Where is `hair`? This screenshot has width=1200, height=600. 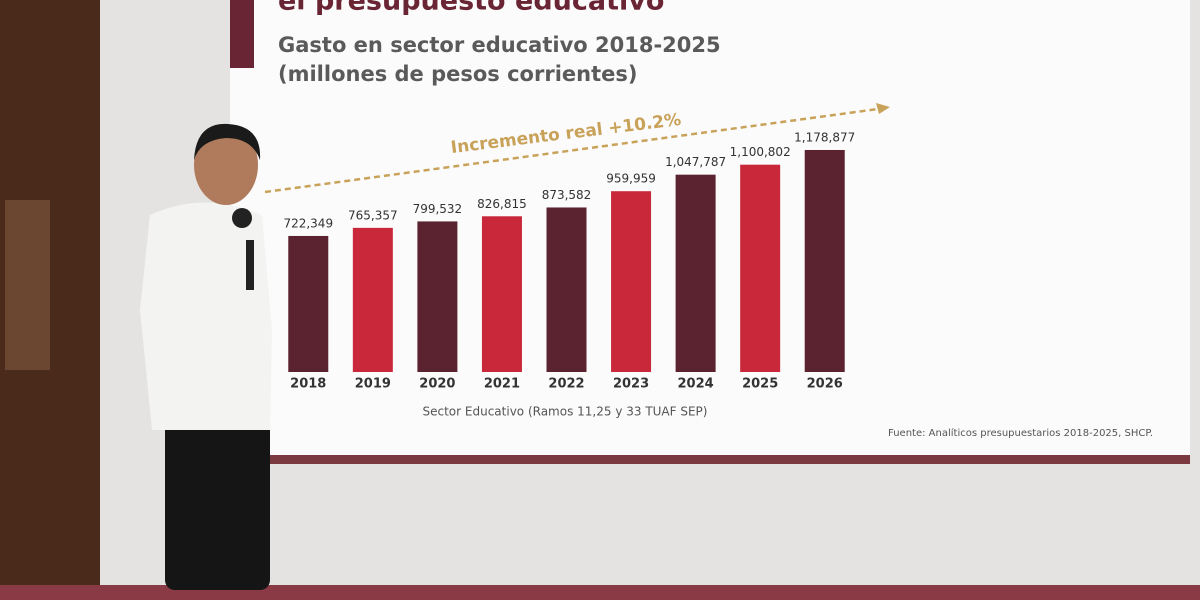
hair is located at coordinates (227, 141).